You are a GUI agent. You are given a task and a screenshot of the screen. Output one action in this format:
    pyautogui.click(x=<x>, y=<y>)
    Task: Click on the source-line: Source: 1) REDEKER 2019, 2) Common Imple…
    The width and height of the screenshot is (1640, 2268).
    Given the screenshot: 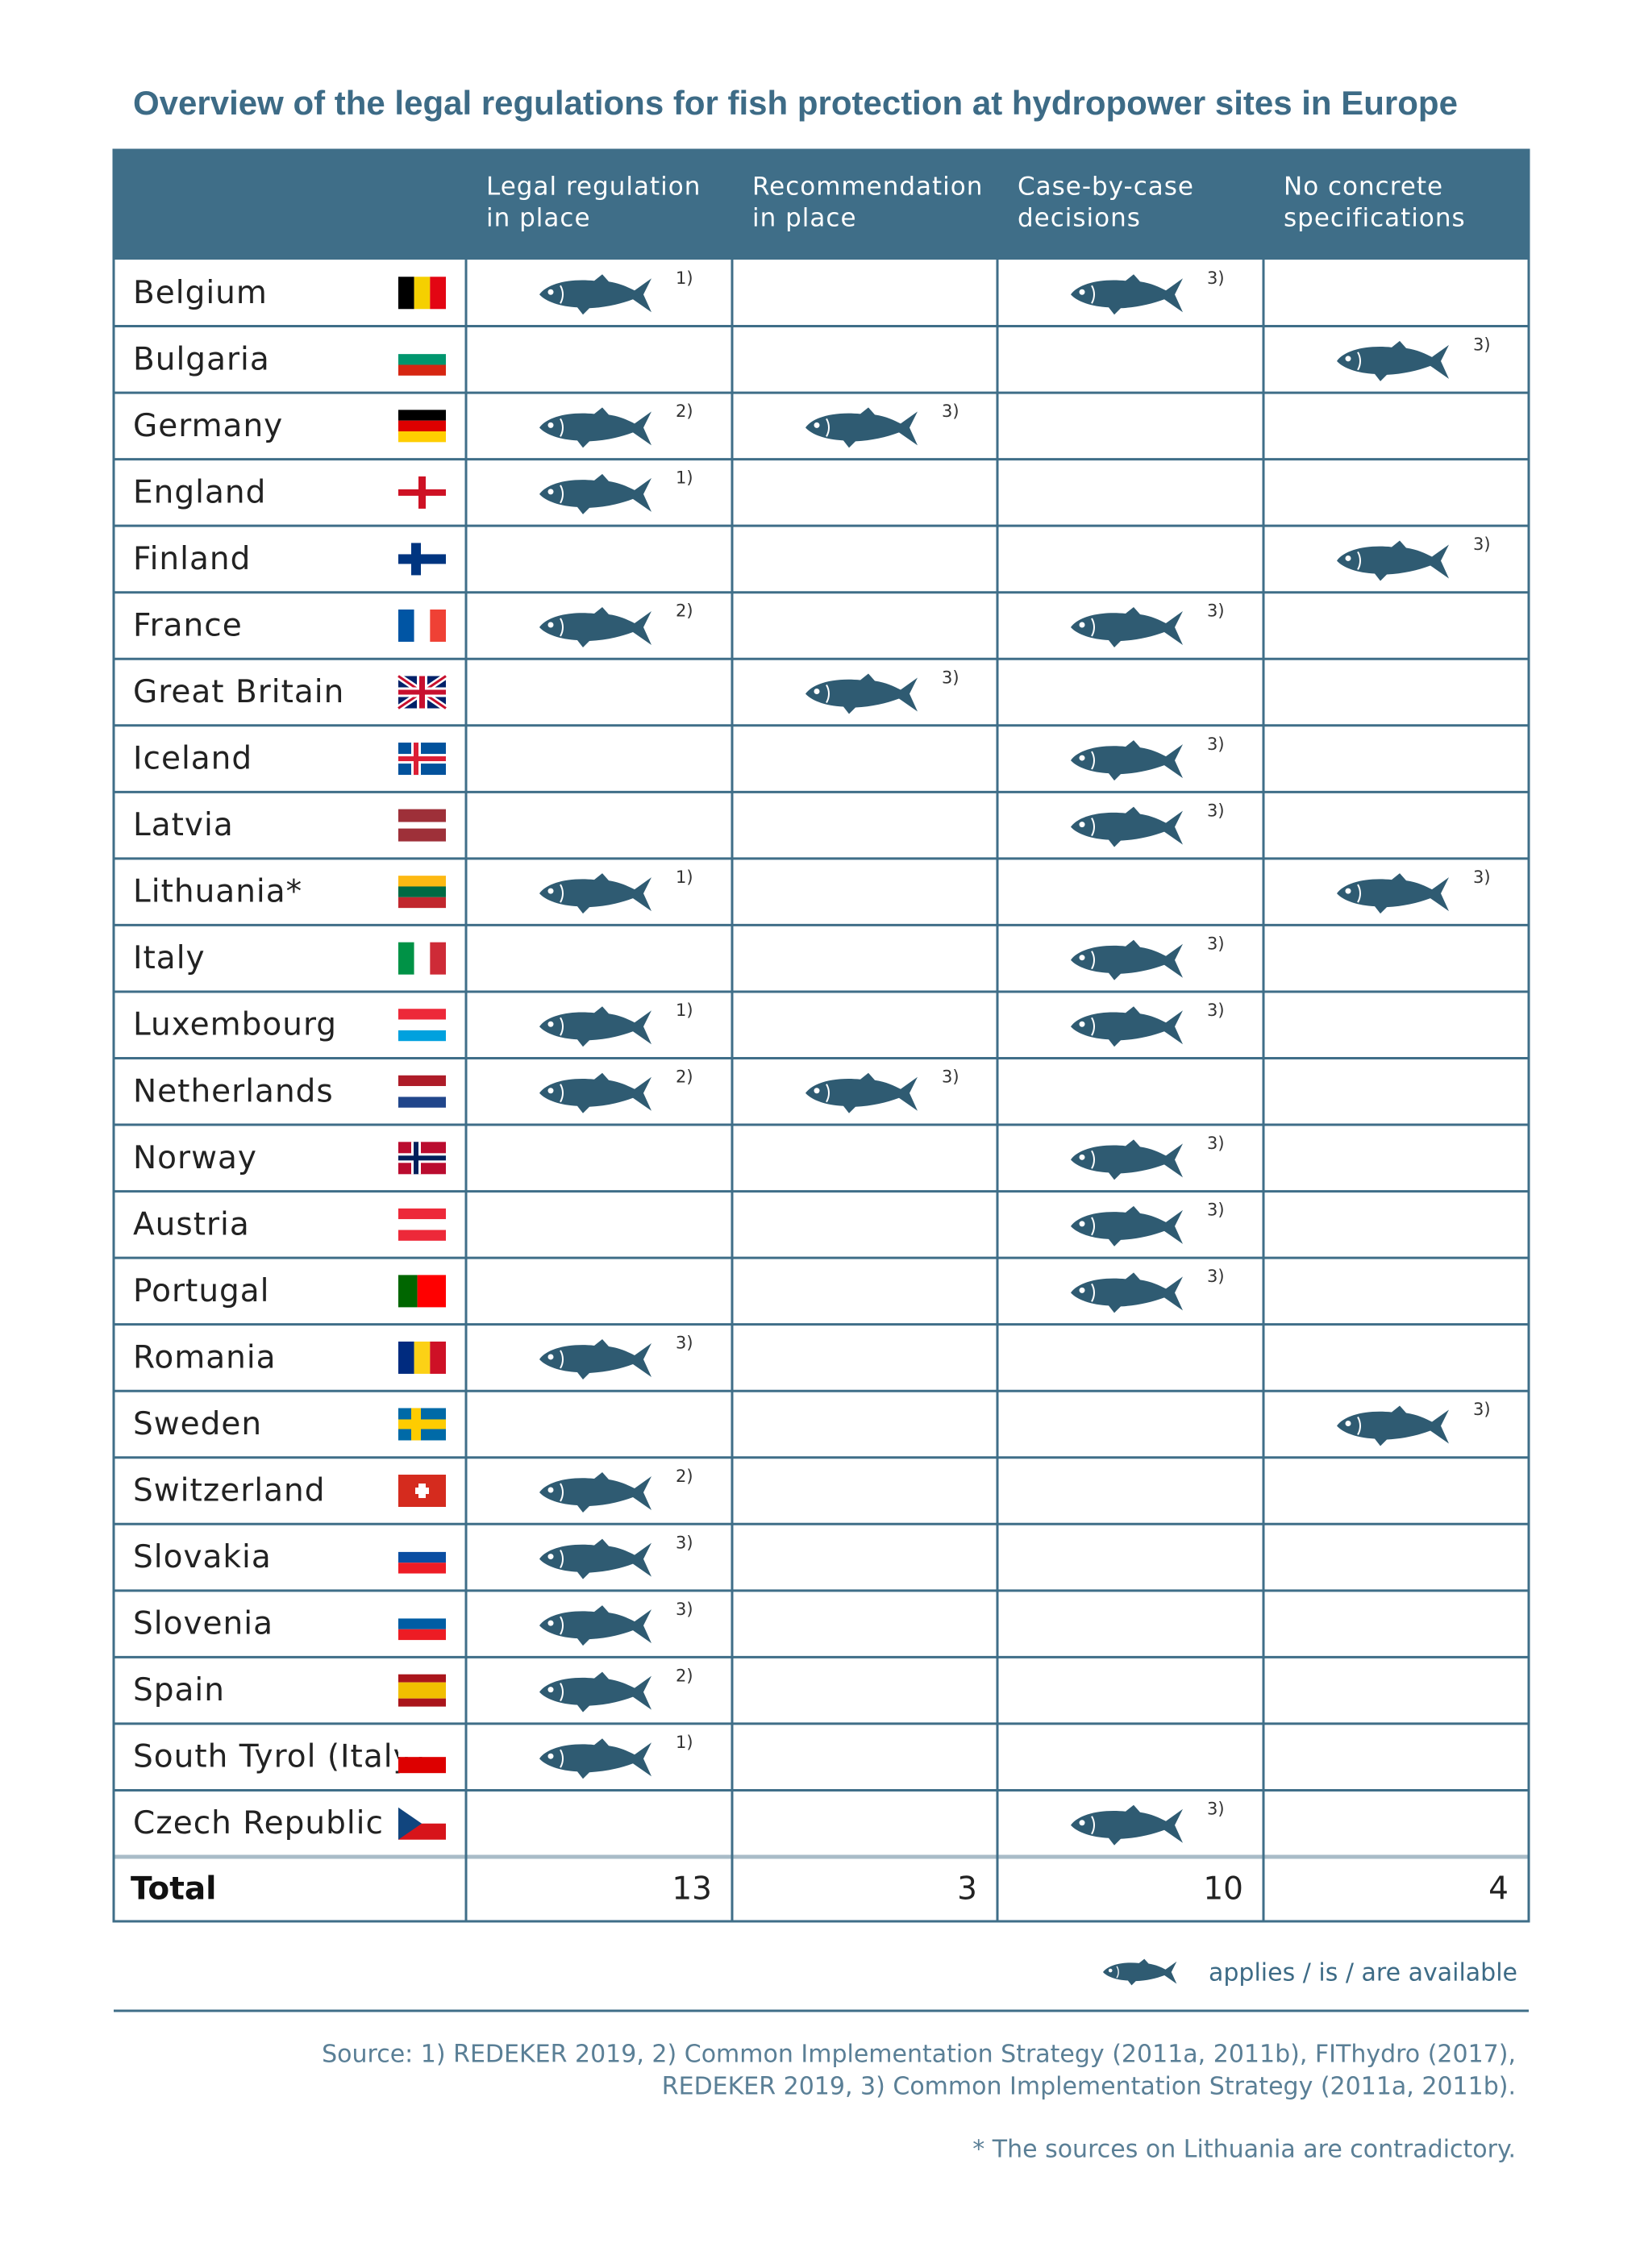 What is the action you would take?
    pyautogui.click(x=919, y=2055)
    